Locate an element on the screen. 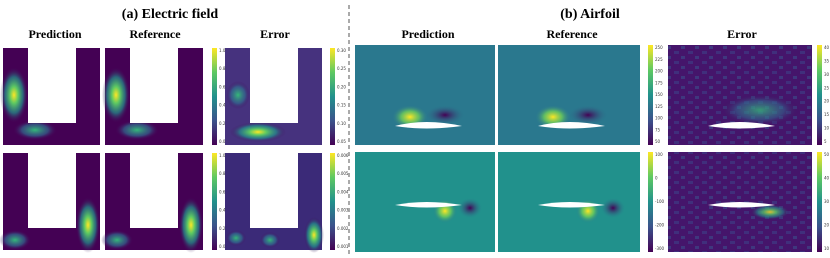  colorbar-tick-label: 0.001 is located at coordinates (343, 246).